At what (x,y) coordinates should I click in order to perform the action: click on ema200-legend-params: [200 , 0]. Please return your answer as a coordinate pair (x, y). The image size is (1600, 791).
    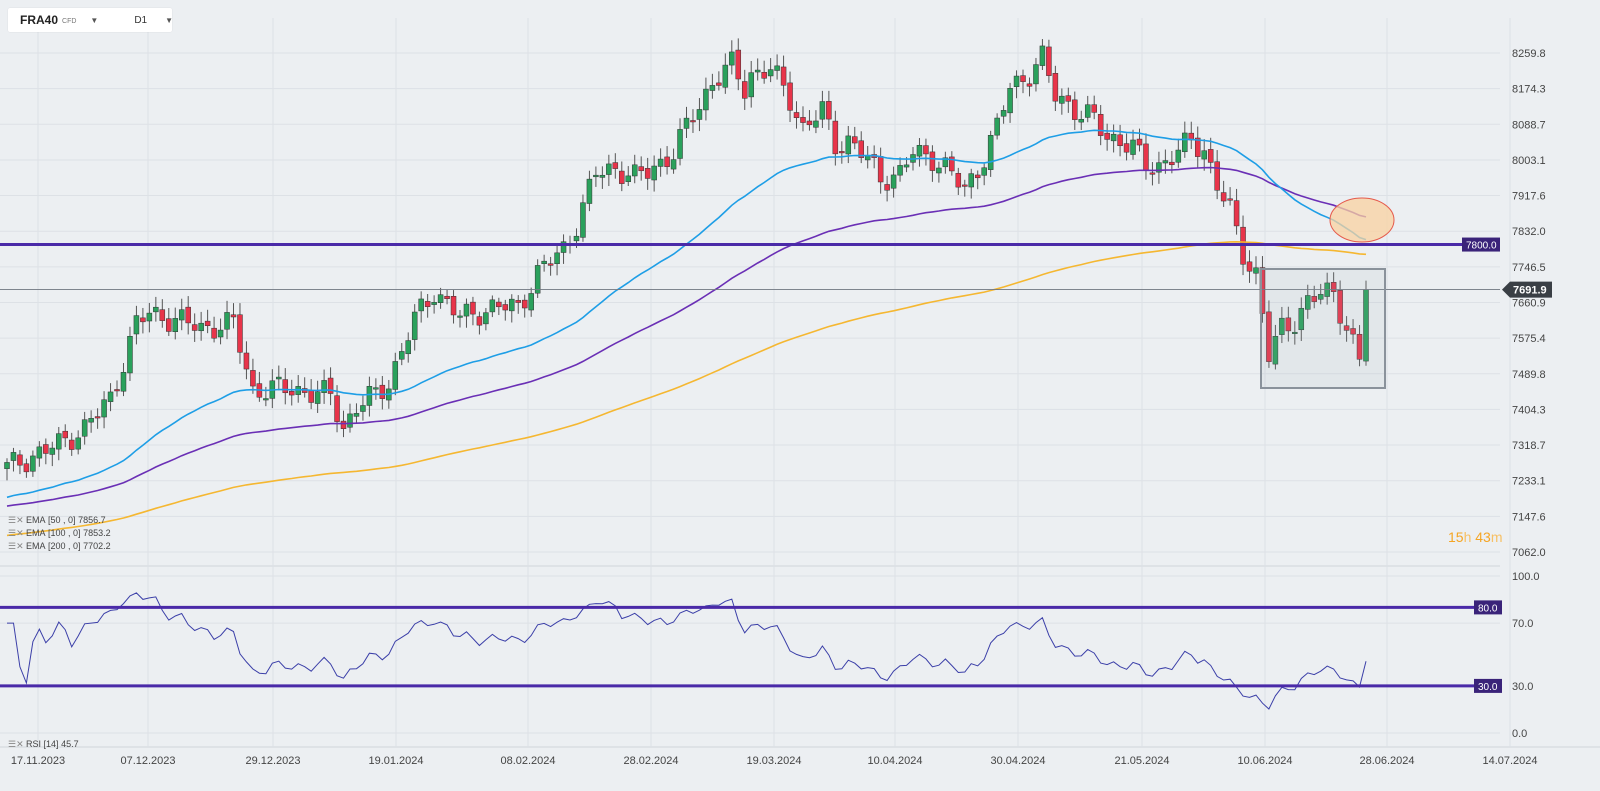
    Looking at the image, I should click on (64, 546).